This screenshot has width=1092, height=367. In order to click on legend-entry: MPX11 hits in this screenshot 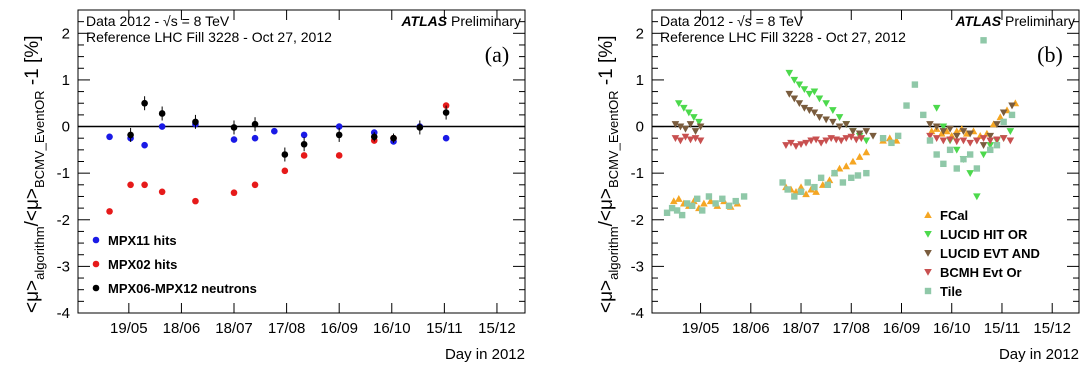, I will do `click(142, 240)`.